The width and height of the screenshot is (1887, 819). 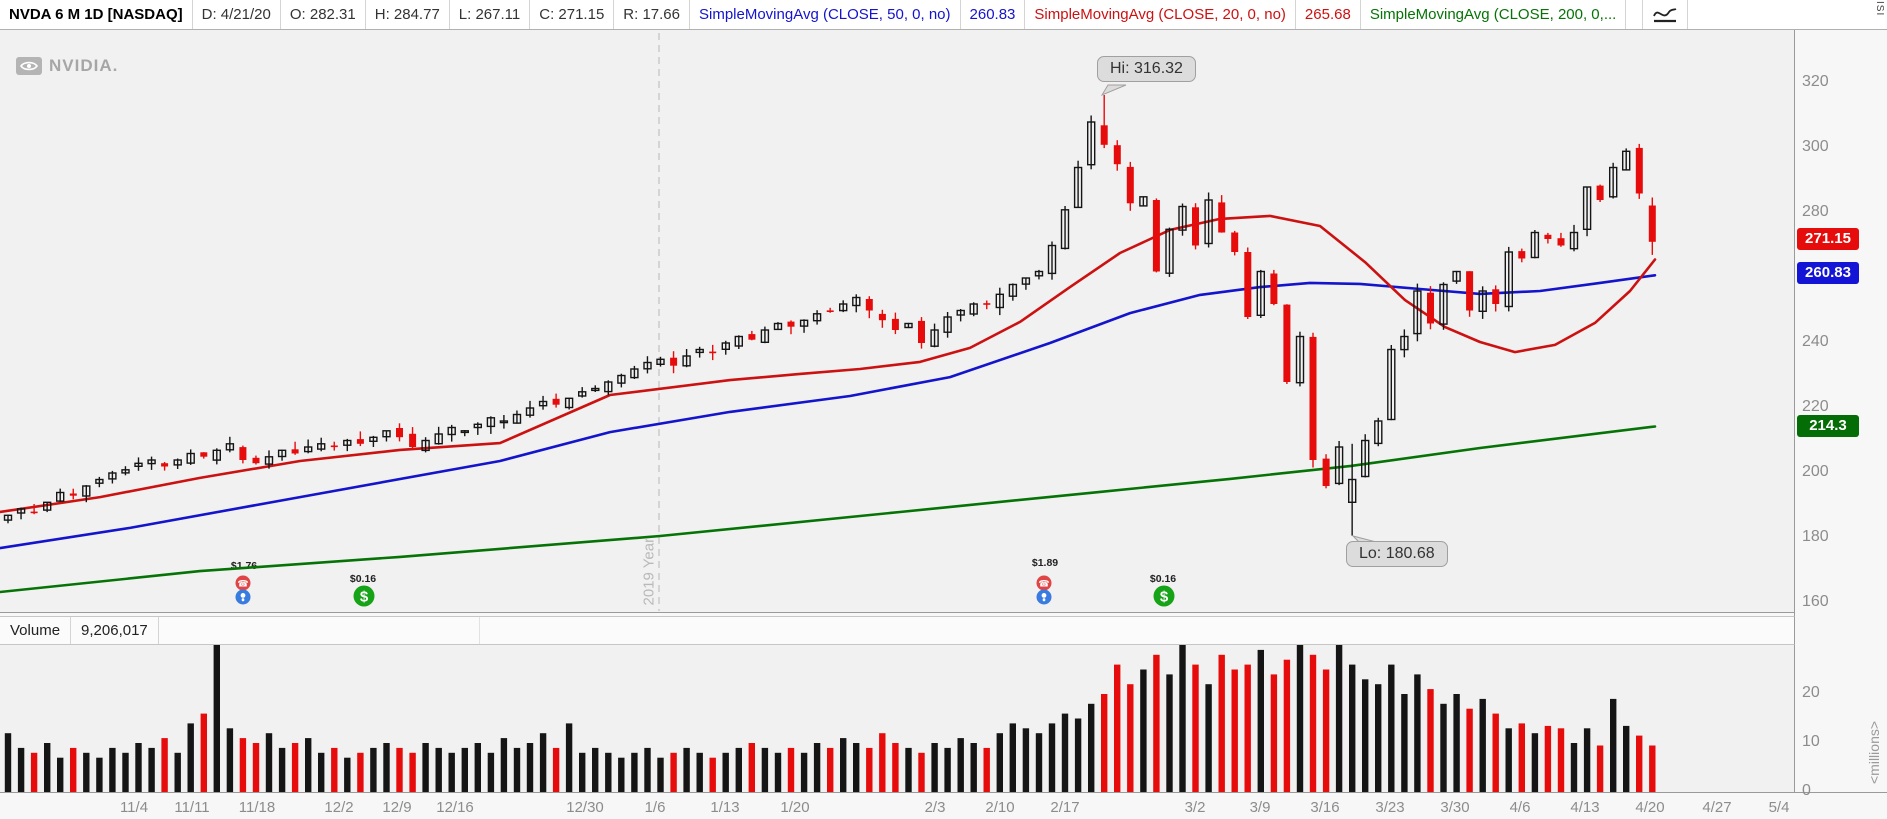 I want to click on date-tick-label: 3/30, so click(x=1455, y=807).